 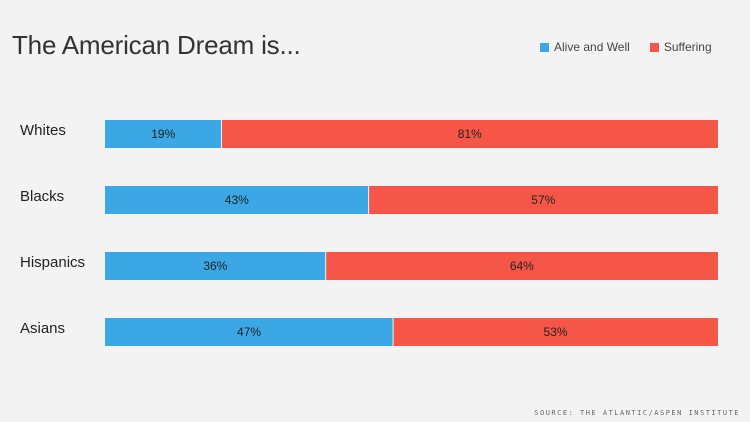 I want to click on bar-hispanics-alive-and-well, so click(x=215, y=266).